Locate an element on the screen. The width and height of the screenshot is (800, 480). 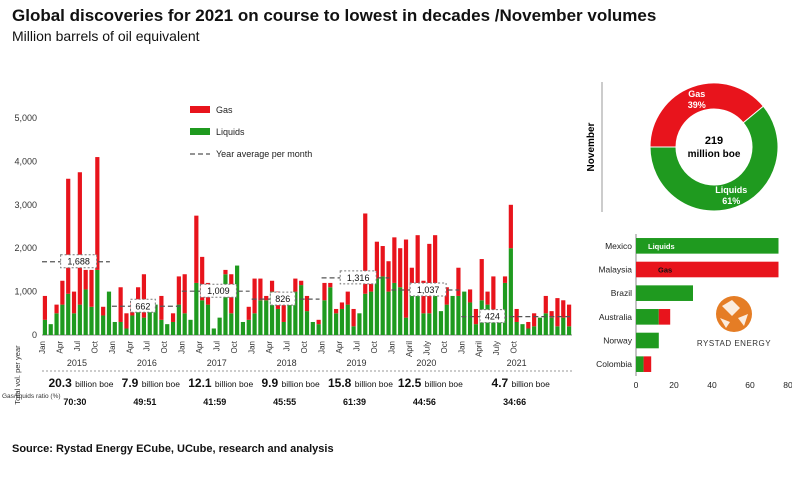
average-label: 1,688 is located at coordinates (78, 262).